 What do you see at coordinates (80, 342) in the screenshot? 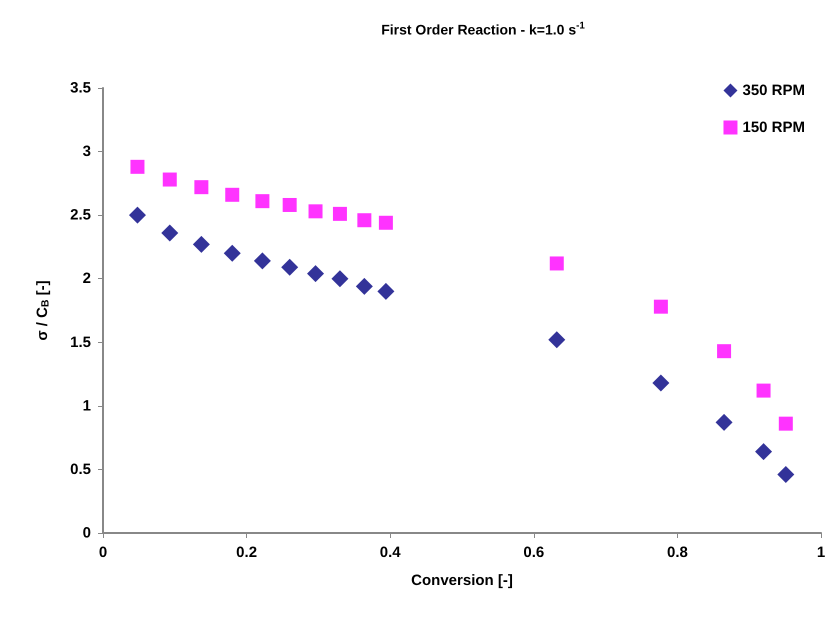
I see `y-tick-label: 1.5` at bounding box center [80, 342].